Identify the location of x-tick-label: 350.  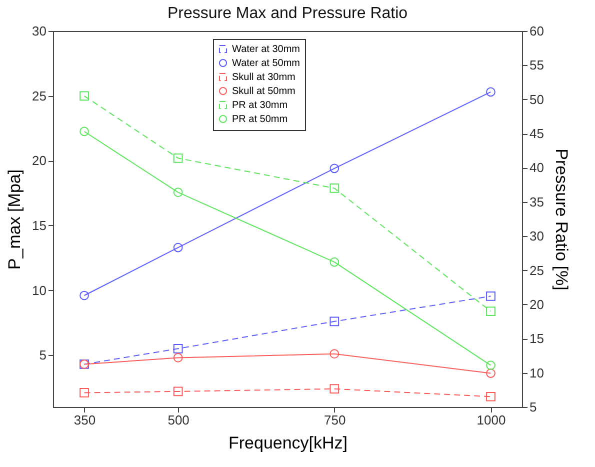
(85, 420).